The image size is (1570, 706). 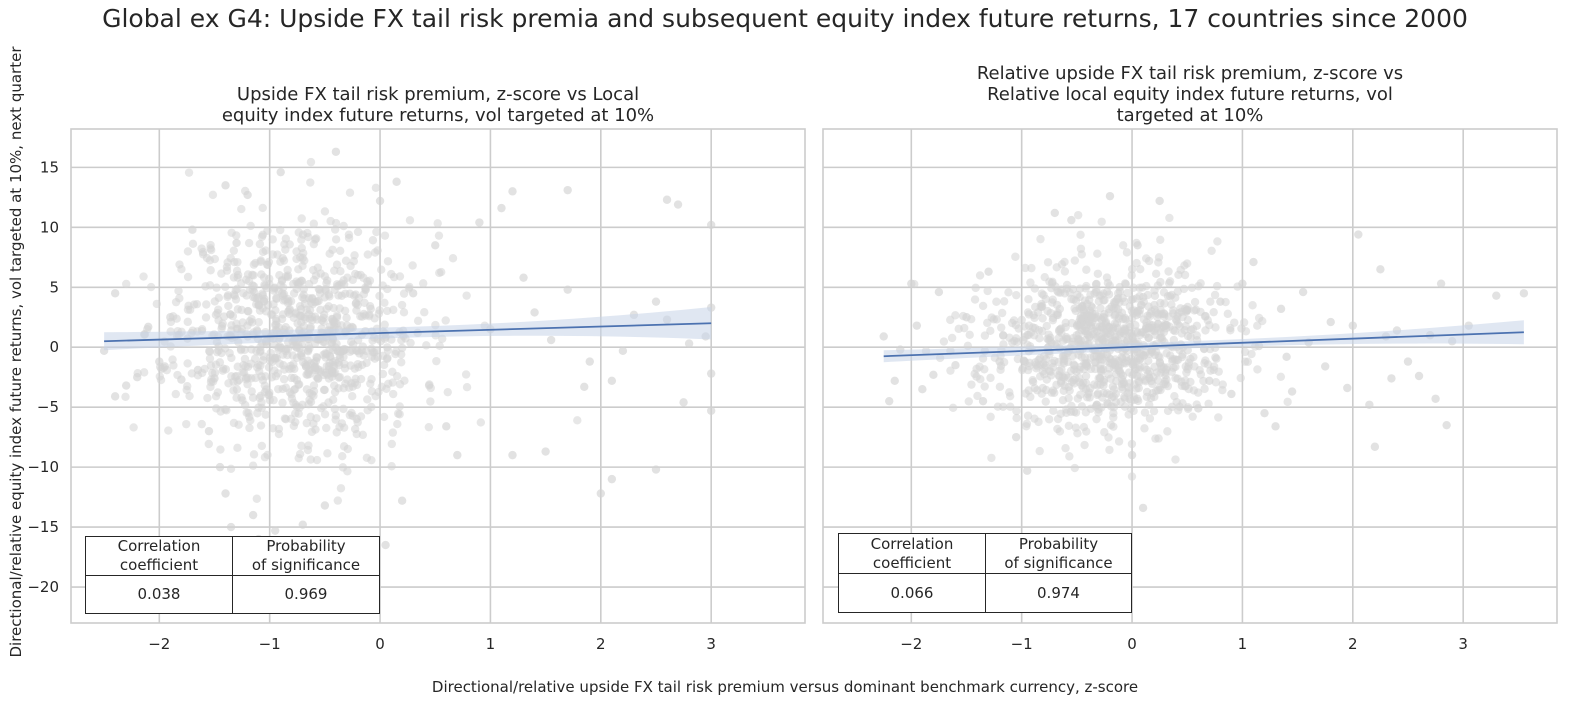 I want to click on left-y-tick-label: 10, so click(x=49, y=227).